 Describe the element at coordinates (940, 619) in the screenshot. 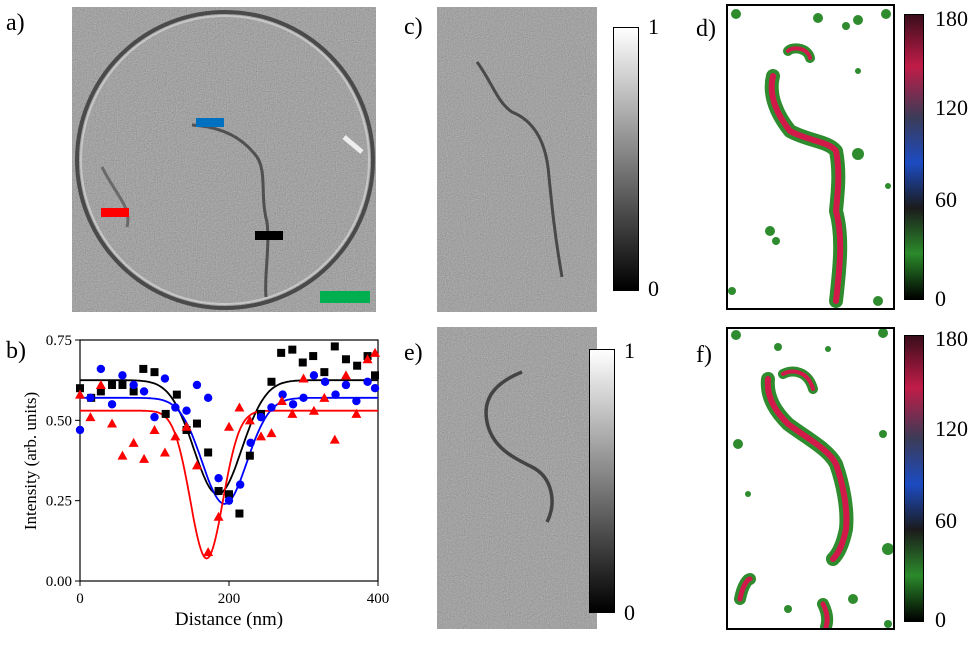

I see `colorbar-f-0: 0` at that location.